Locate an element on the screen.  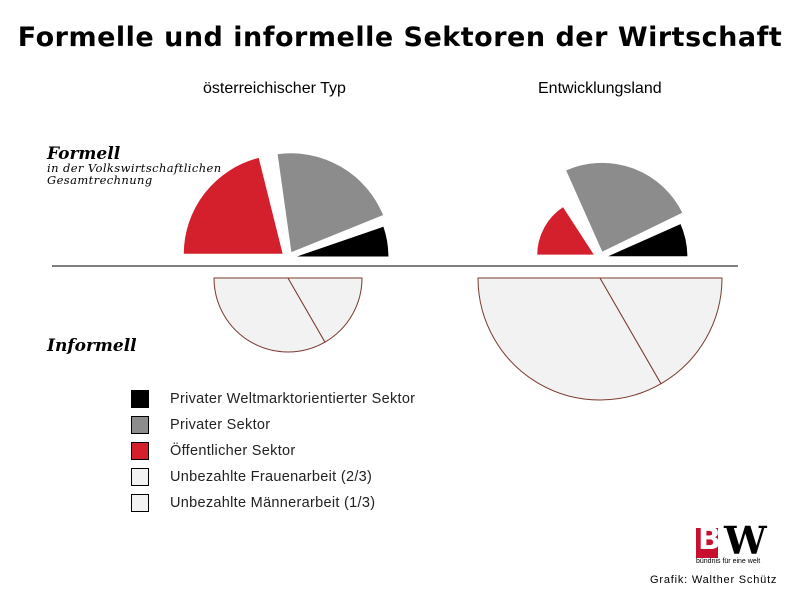
formell-line1: in der Volkswirtschaftlichen is located at coordinates (134, 168).